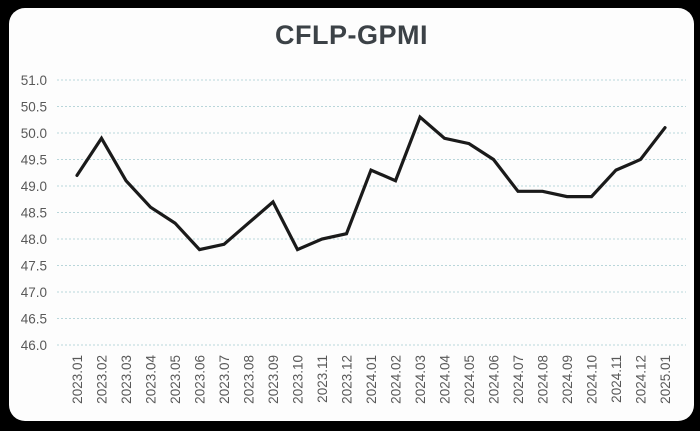  Describe the element at coordinates (224, 379) in the screenshot. I see `x-tick-label: 2023.07` at that location.